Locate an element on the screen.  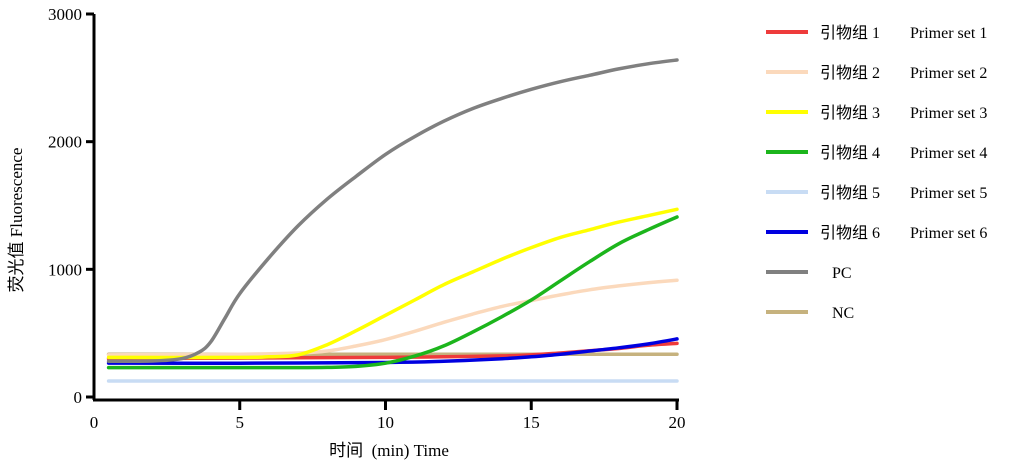
y-tick-label: 0 is located at coordinates (78, 397).